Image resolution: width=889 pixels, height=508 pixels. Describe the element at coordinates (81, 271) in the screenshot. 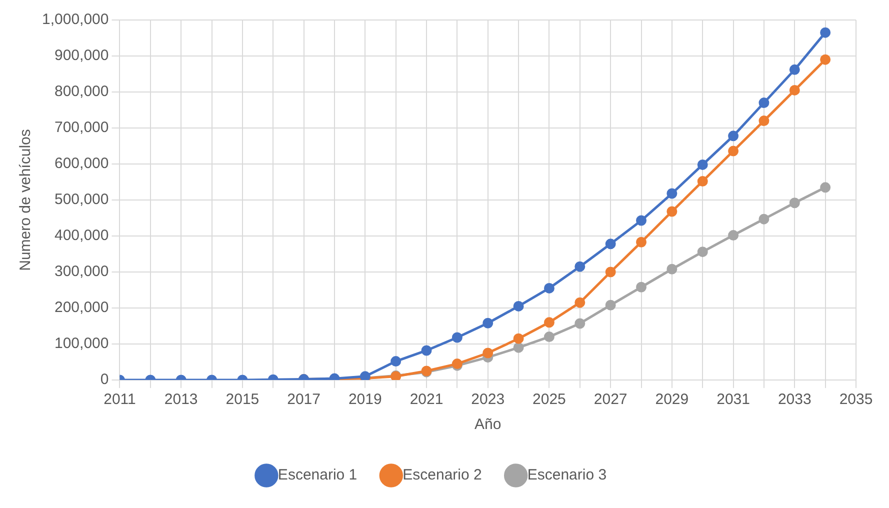

I see `y-tick-label: 300,000` at that location.